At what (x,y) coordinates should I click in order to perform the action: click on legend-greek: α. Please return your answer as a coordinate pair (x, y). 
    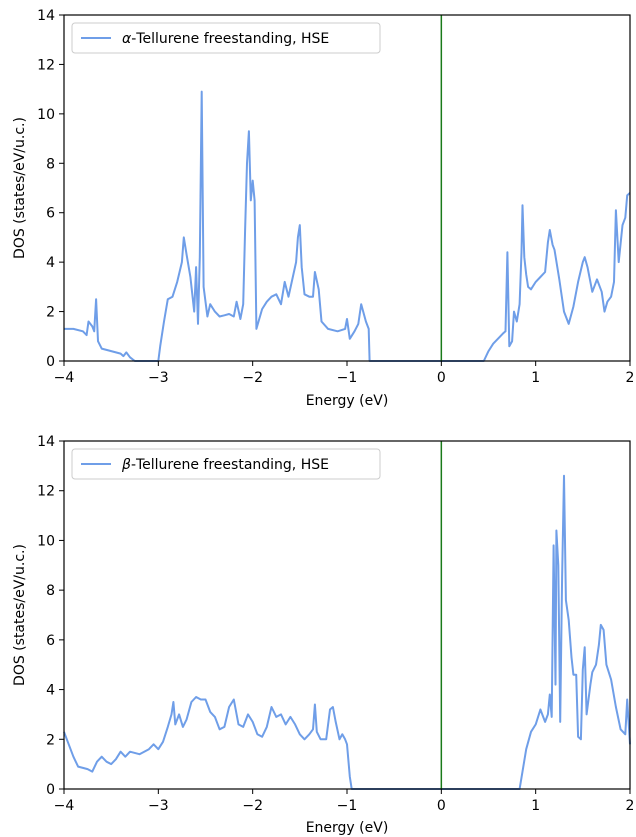
    Looking at the image, I should click on (127, 39).